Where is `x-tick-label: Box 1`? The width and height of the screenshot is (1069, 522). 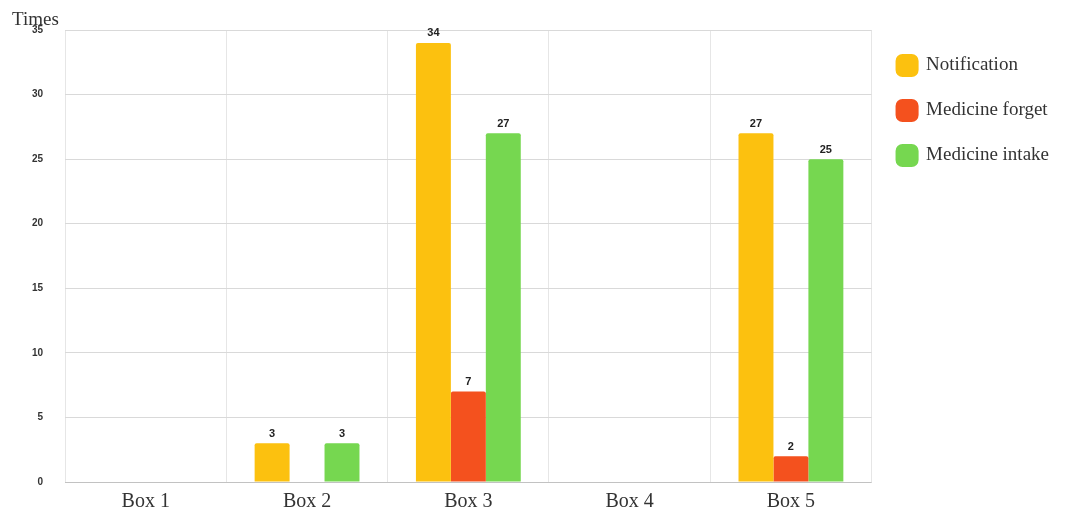
x-tick-label: Box 1 is located at coordinates (145, 500).